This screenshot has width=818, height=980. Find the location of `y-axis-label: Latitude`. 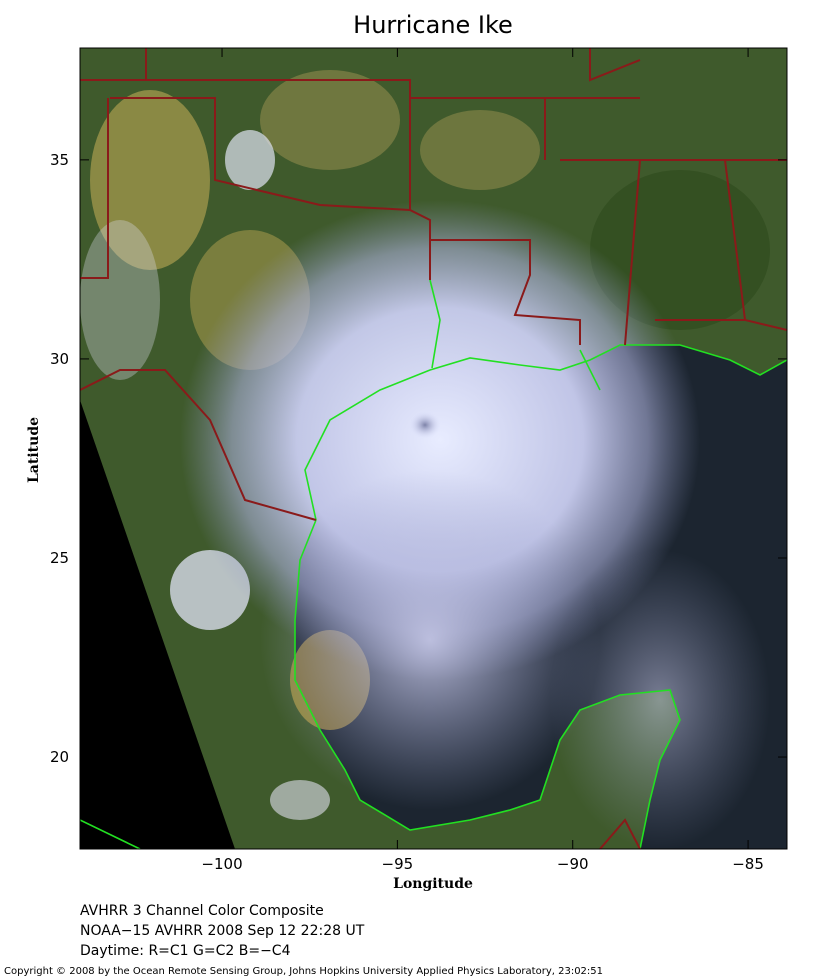

y-axis-label: Latitude is located at coordinates (34, 450).